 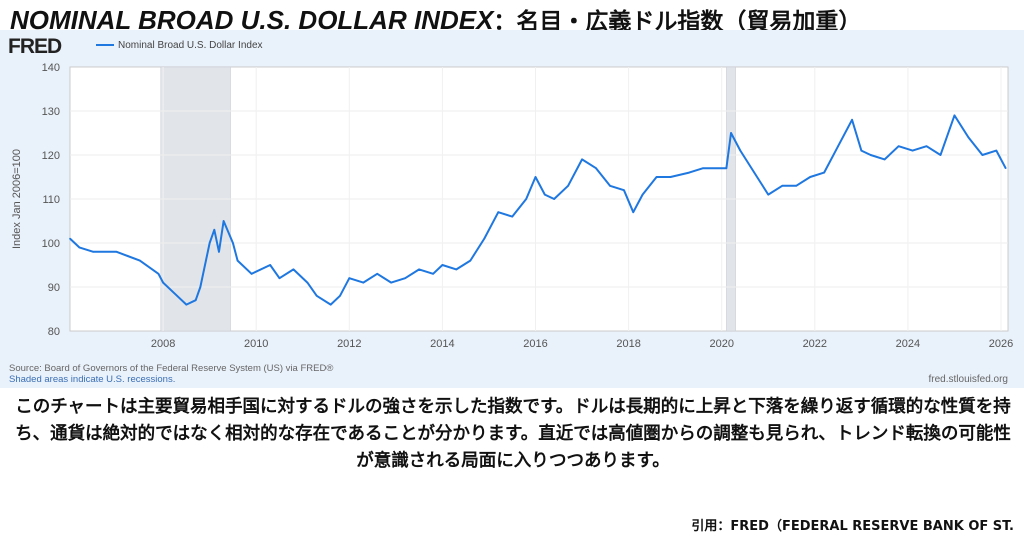 What do you see at coordinates (54, 332) in the screenshot?
I see `y-tick-label: 80` at bounding box center [54, 332].